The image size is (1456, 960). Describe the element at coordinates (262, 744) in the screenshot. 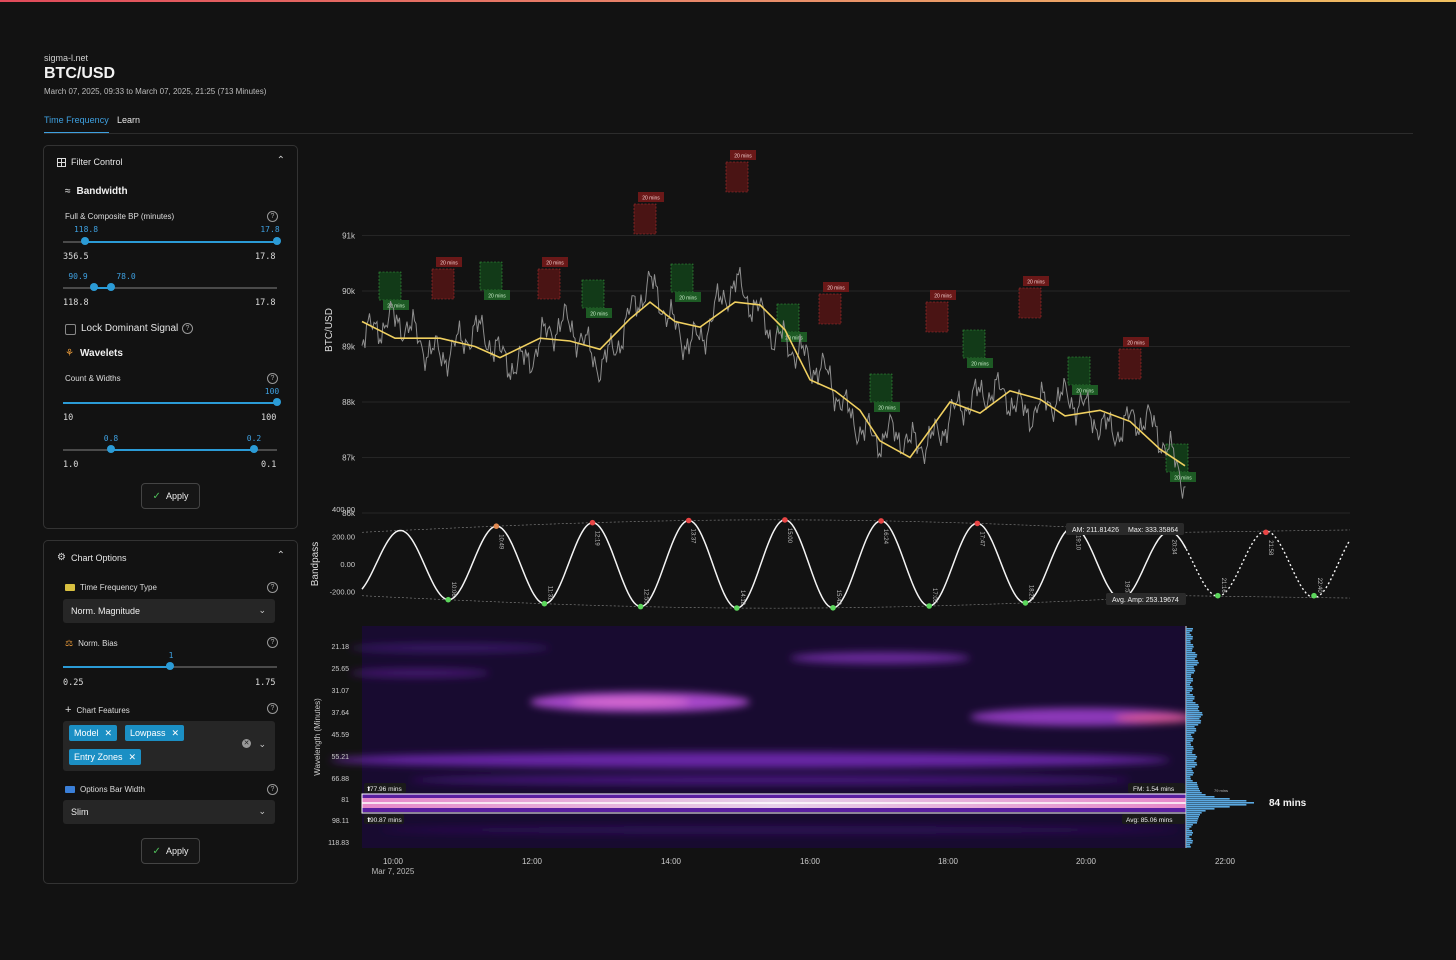

I see `chevron-down-icon: ⌄` at that location.